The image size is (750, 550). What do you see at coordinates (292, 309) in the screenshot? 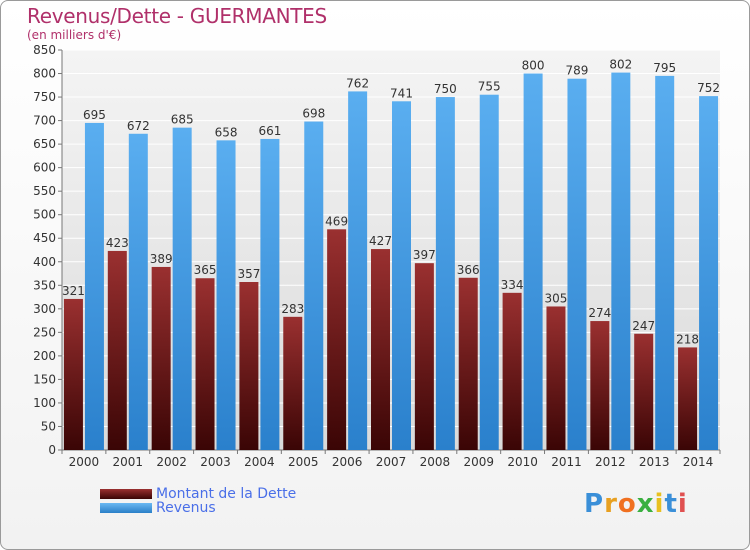
I see `data-label: 283` at bounding box center [292, 309].